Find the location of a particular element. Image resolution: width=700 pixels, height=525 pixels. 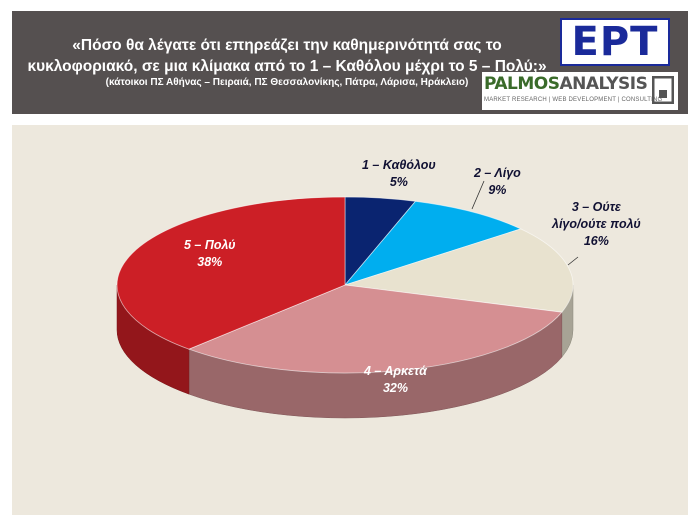

slice-label-5-name: 5 – Πολύ is located at coordinates (210, 245).